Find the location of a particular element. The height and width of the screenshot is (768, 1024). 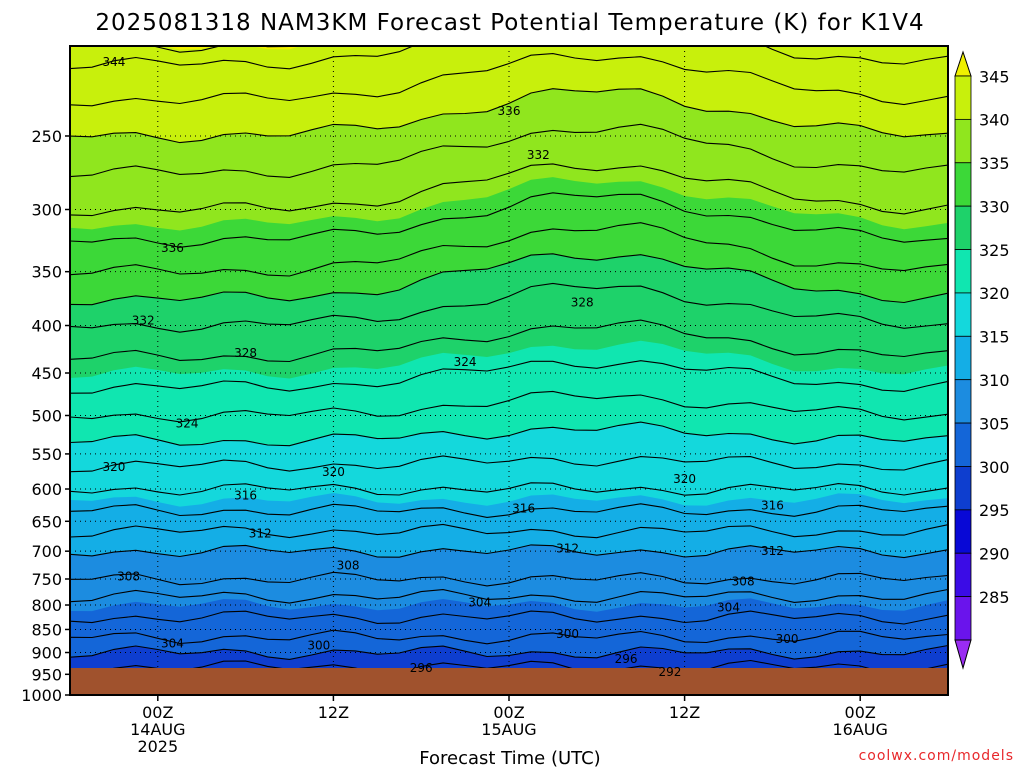

y-tick-label: 650 is located at coordinates (46, 521).